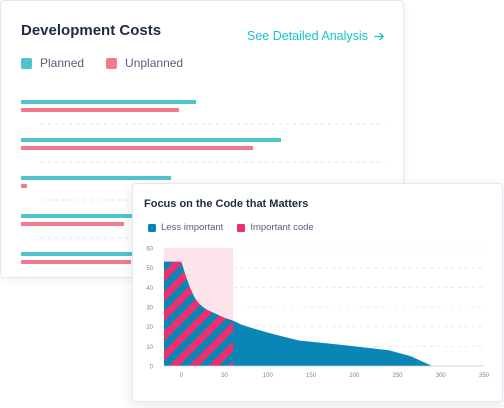  Describe the element at coordinates (354, 376) in the screenshot. I see `x-tick-label: 200` at that location.